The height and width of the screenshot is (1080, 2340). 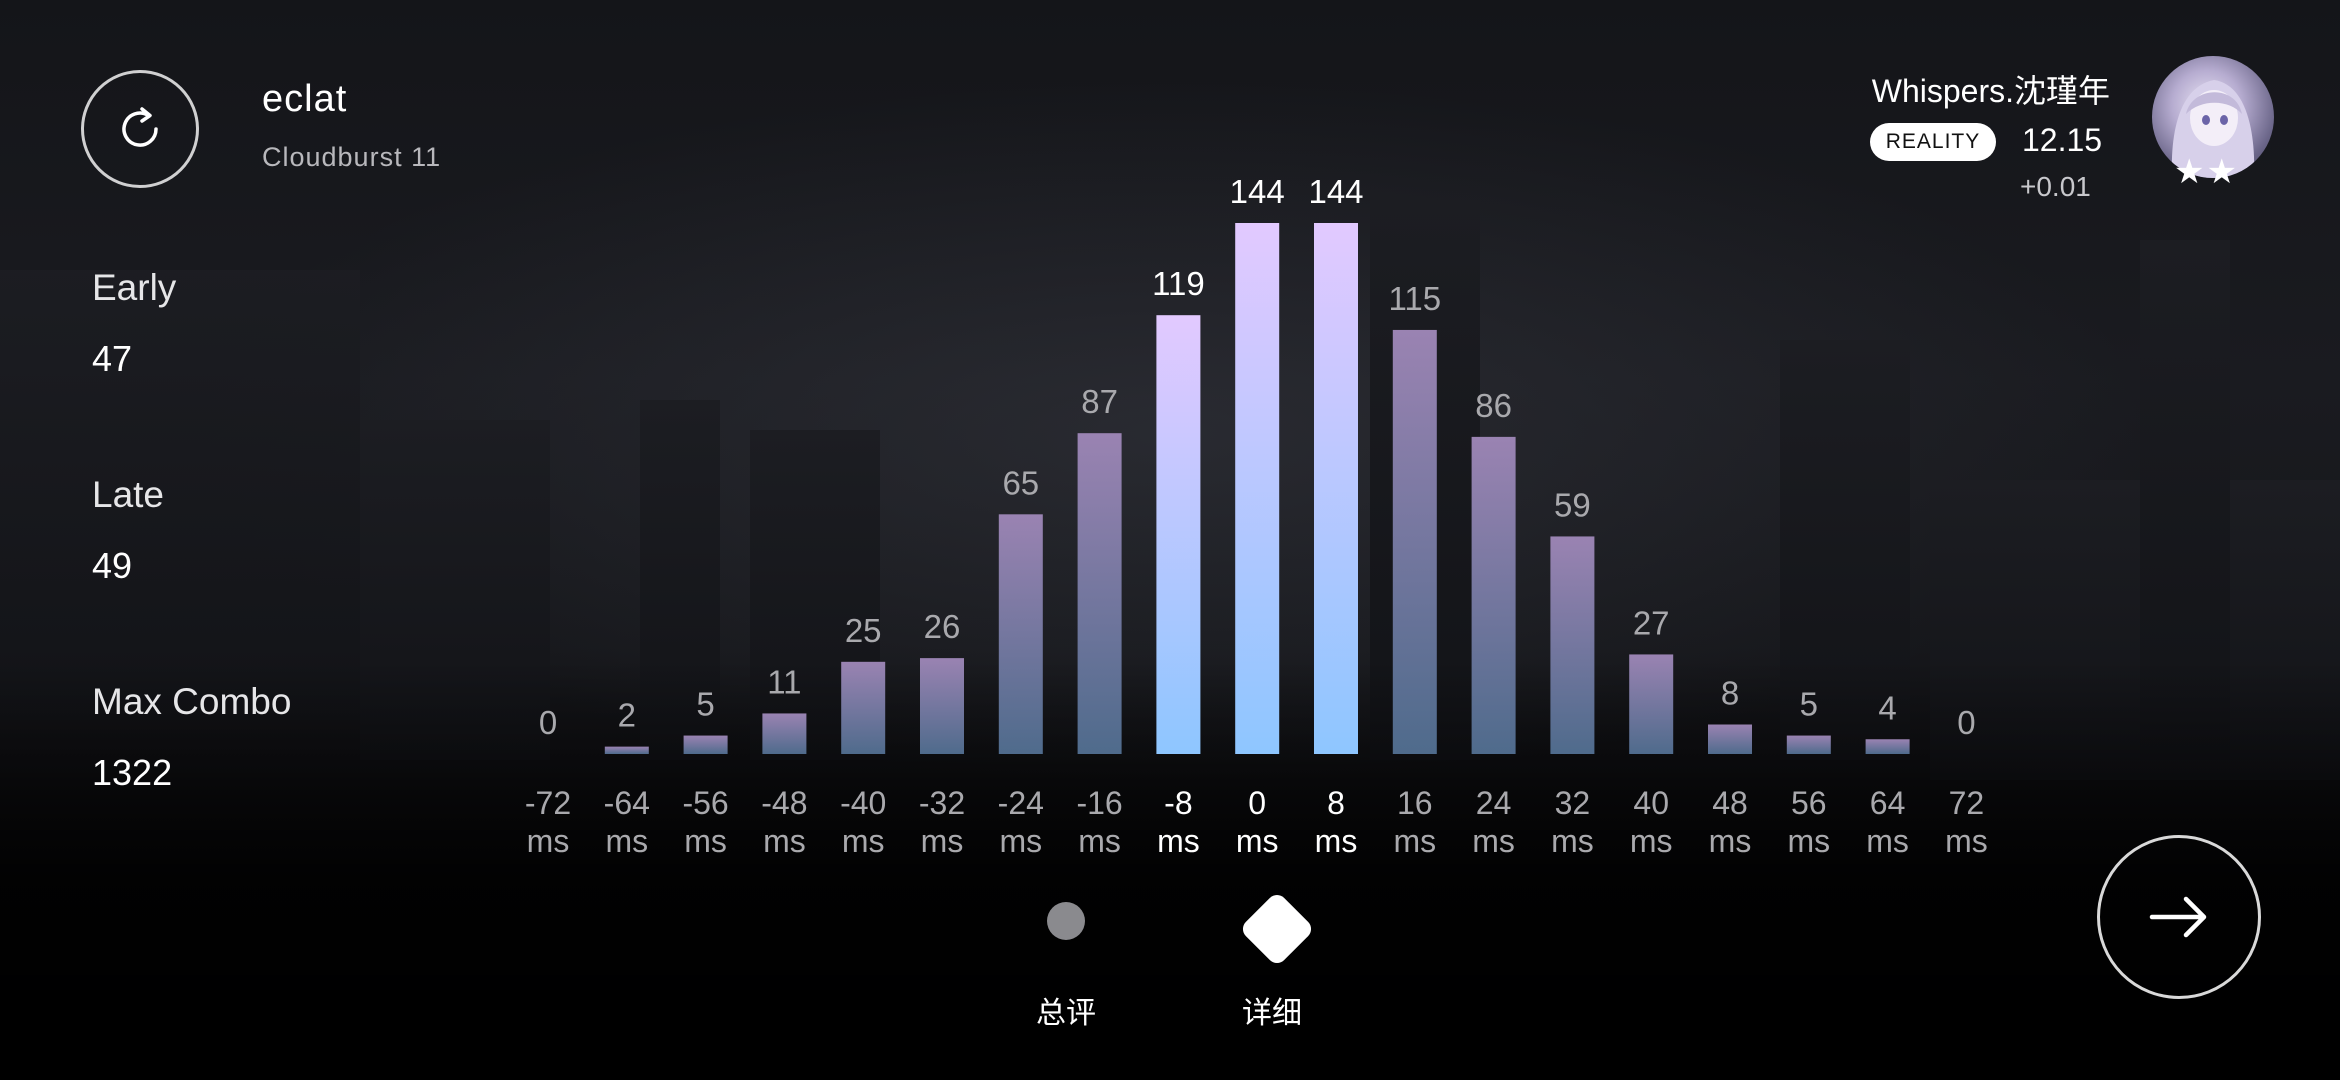 I want to click on late-label: Late, so click(x=128, y=494).